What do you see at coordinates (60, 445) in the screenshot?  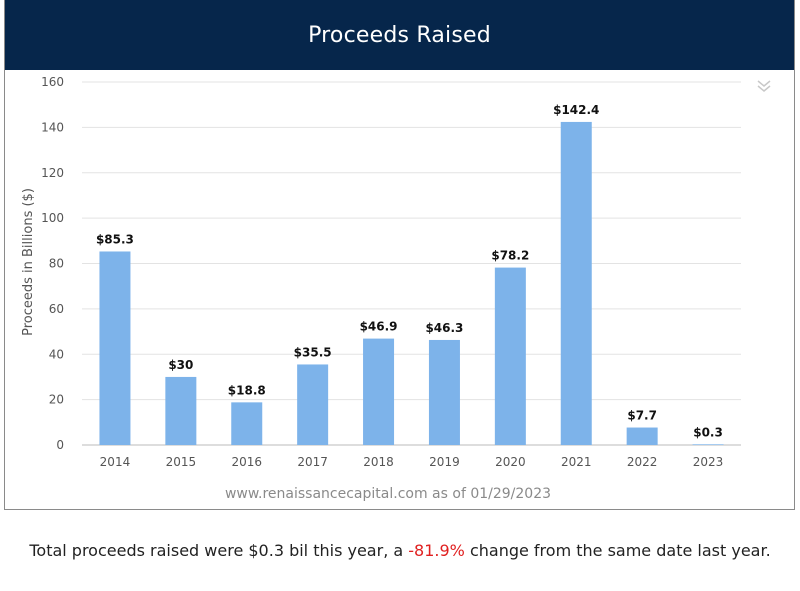 I see `y-tick-label: 0` at bounding box center [60, 445].